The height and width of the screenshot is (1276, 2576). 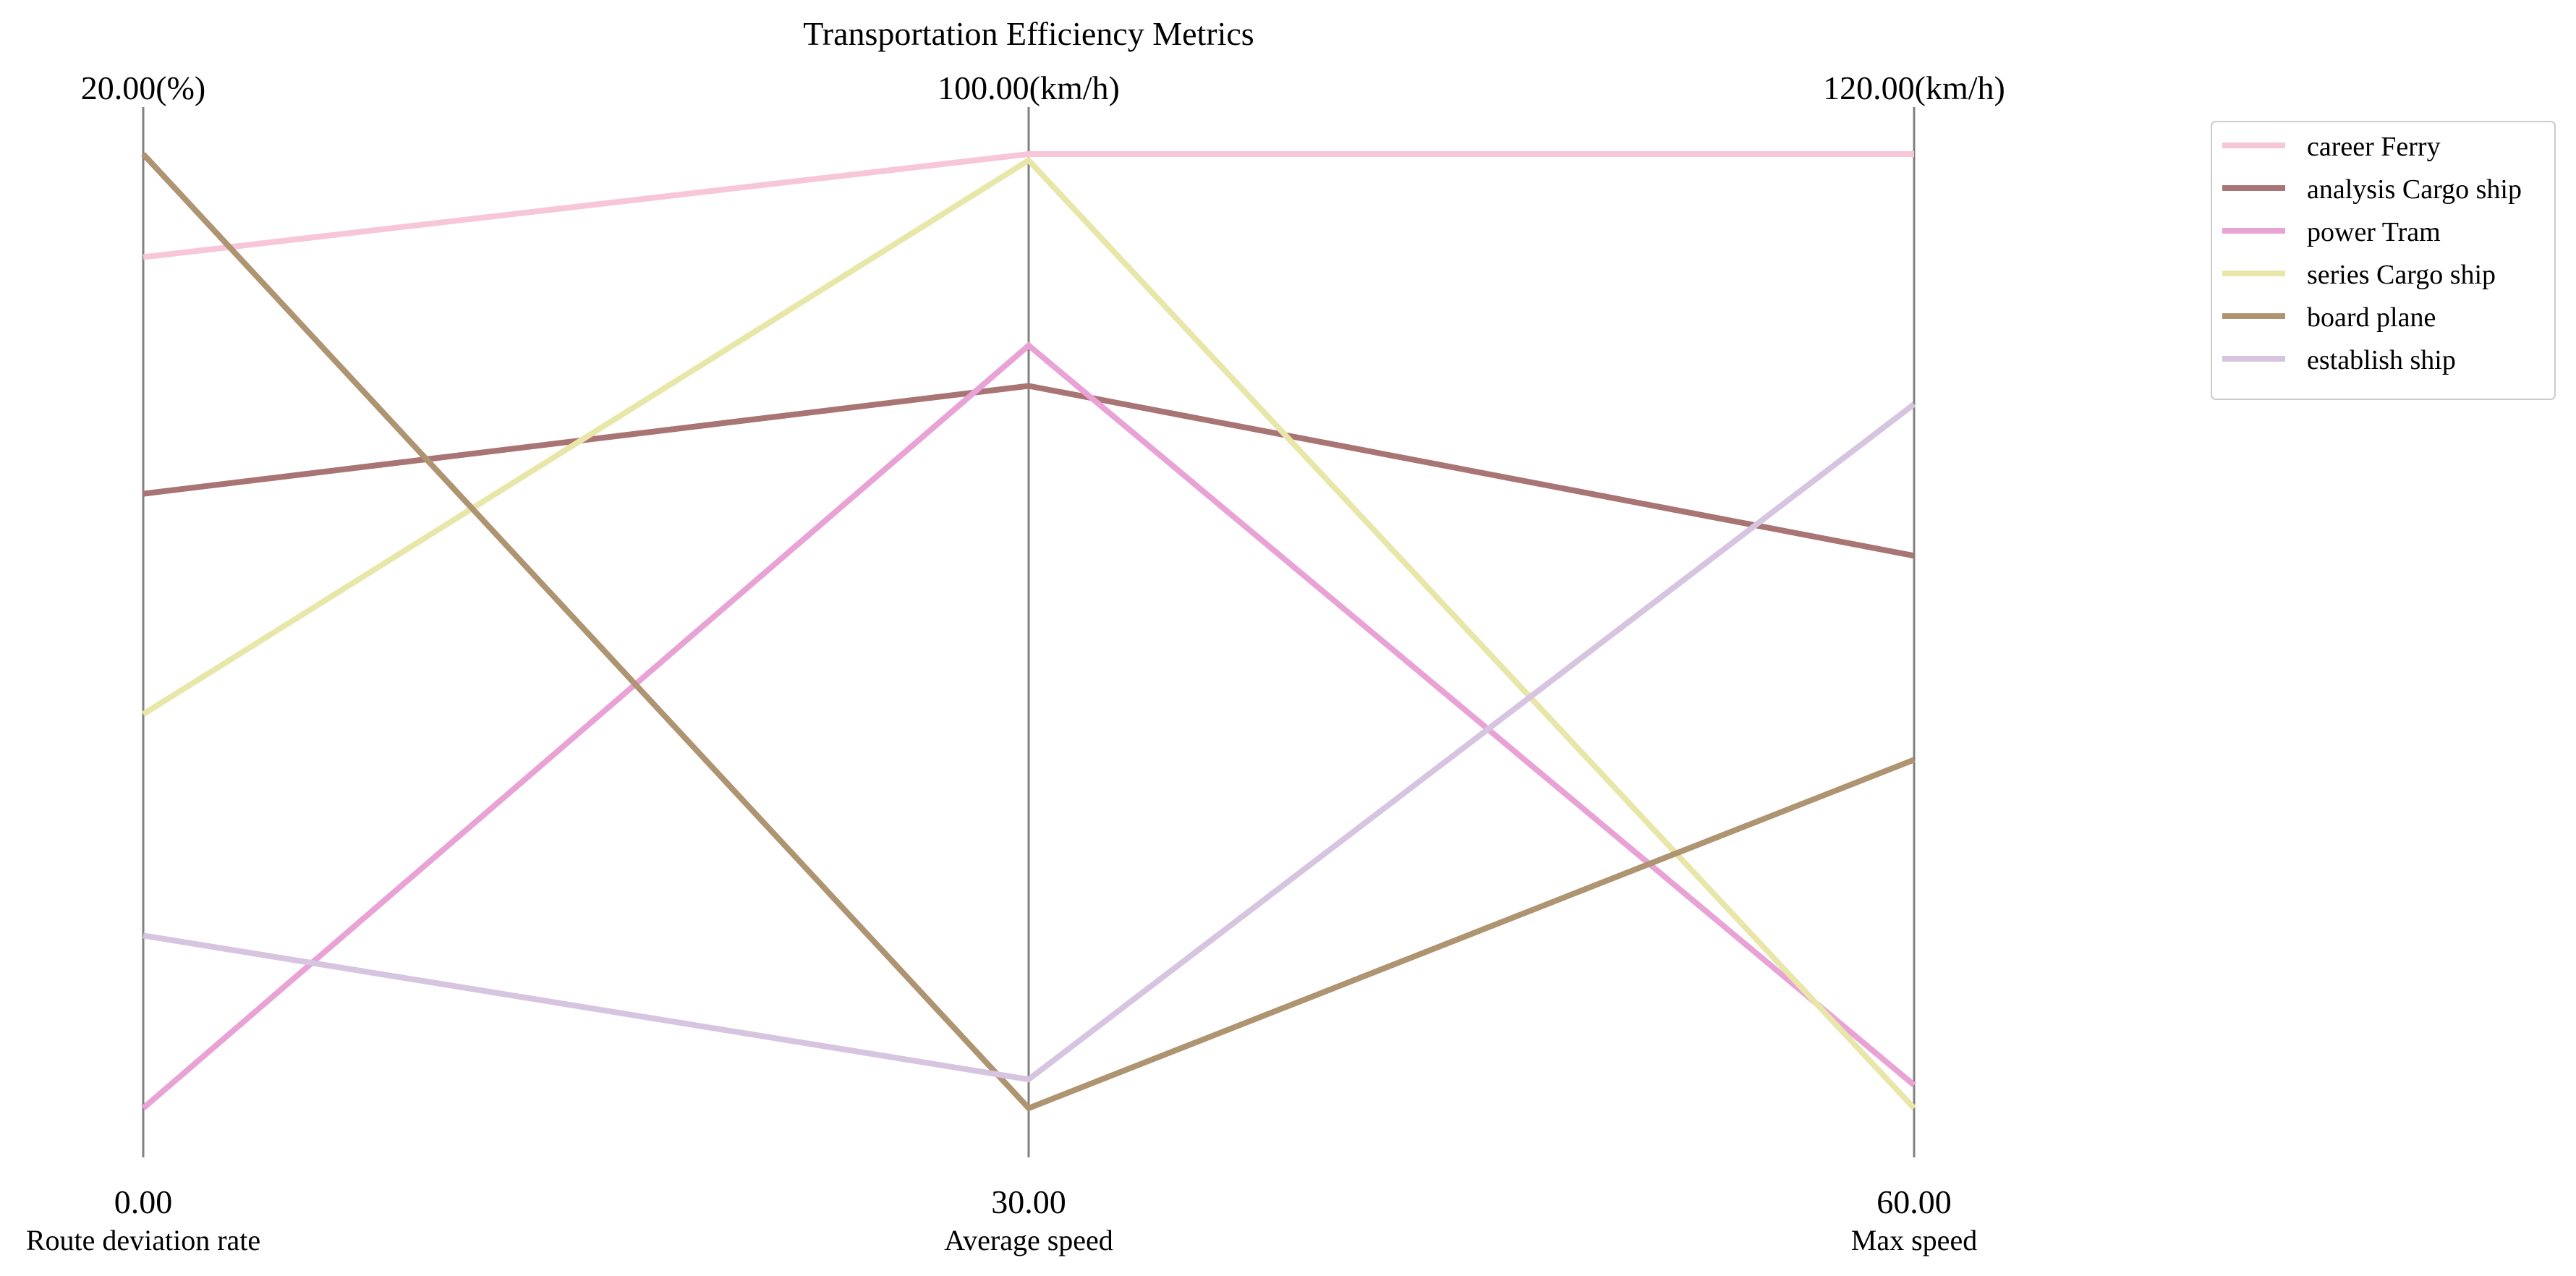 I want to click on legend-item: power Tram, so click(x=2331, y=232).